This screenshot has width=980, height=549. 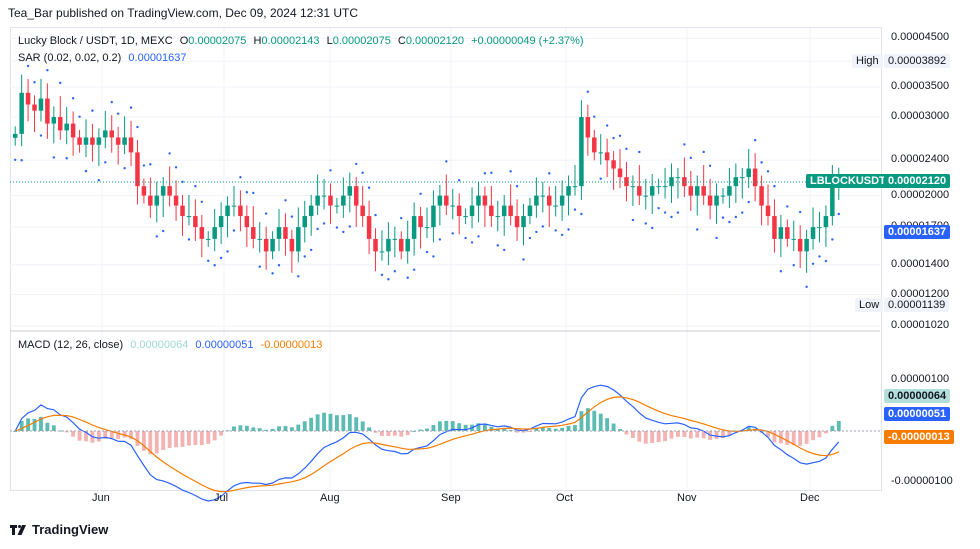 What do you see at coordinates (869, 305) in the screenshot?
I see `low-tag-label: Low` at bounding box center [869, 305].